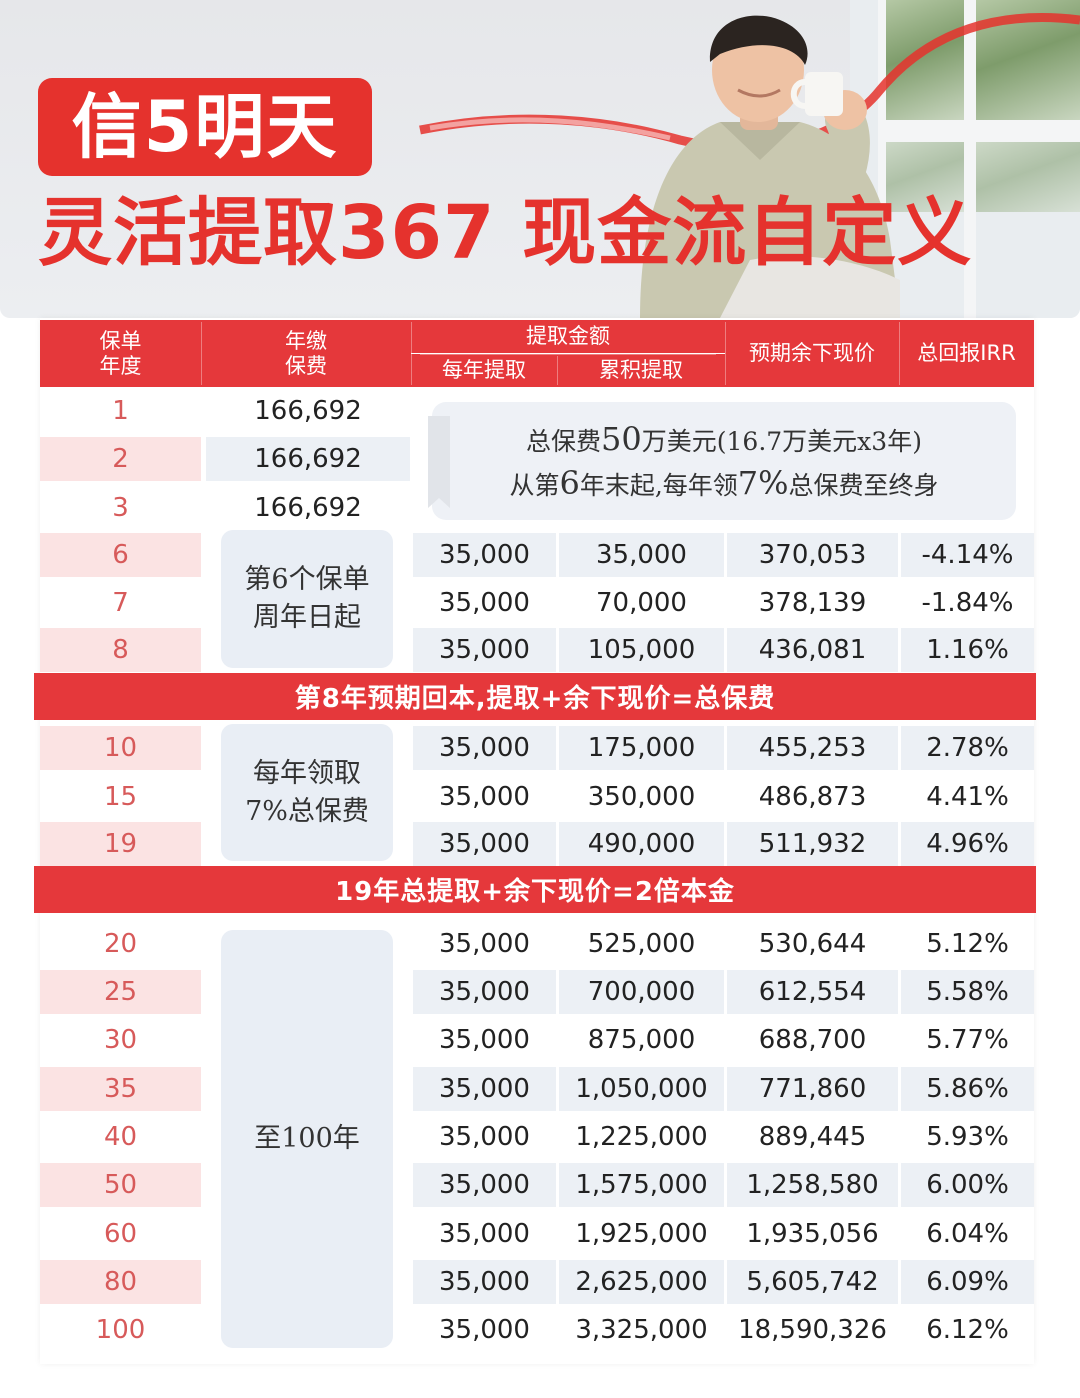  Describe the element at coordinates (535, 889) in the screenshot. I see `double-principal-banner: 19年总提取+余下现价=2倍本金` at that location.